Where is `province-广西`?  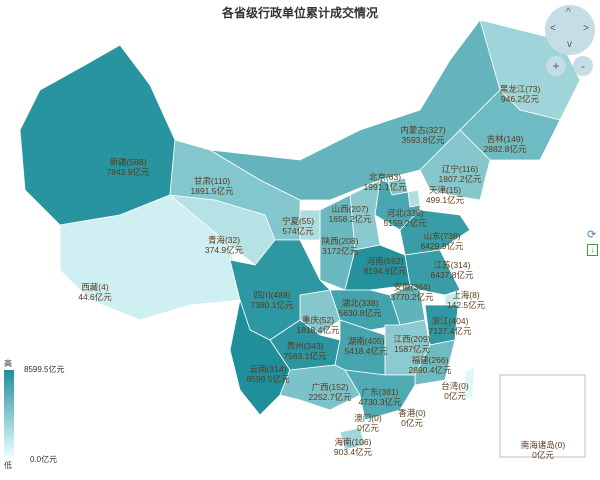
province-广西 is located at coordinates (320, 387).